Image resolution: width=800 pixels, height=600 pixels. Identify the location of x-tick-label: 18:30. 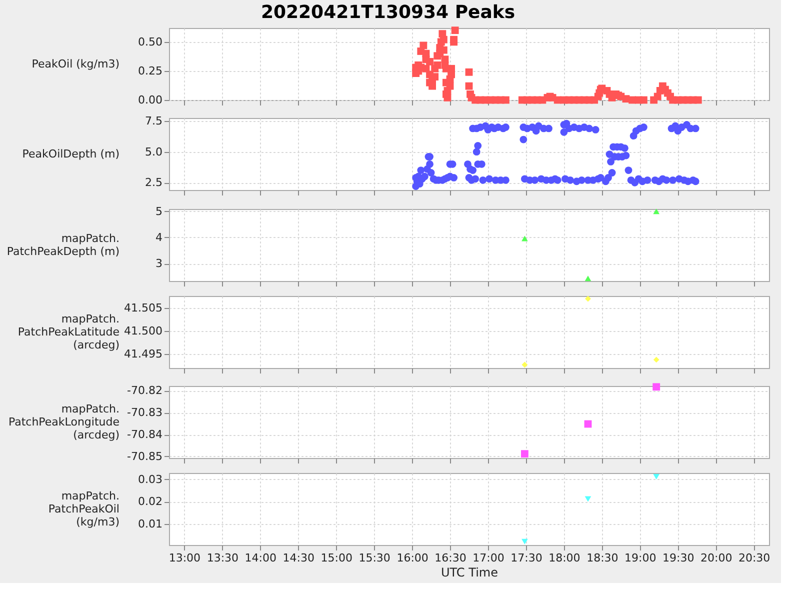
(602, 558).